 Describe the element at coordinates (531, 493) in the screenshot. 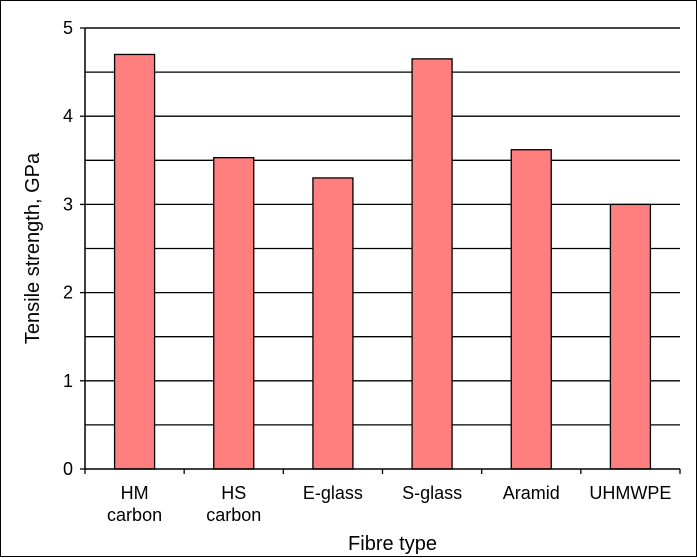

I see `x-tick-label: Aramid` at that location.